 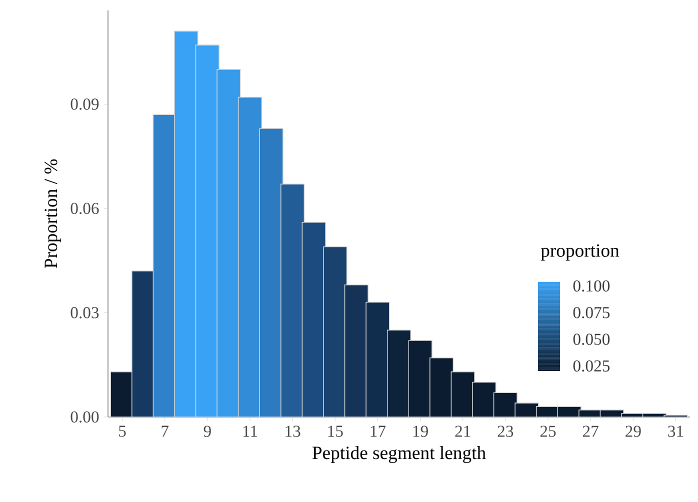 What do you see at coordinates (399, 455) in the screenshot?
I see `x-axis-title: Peptide segment length` at bounding box center [399, 455].